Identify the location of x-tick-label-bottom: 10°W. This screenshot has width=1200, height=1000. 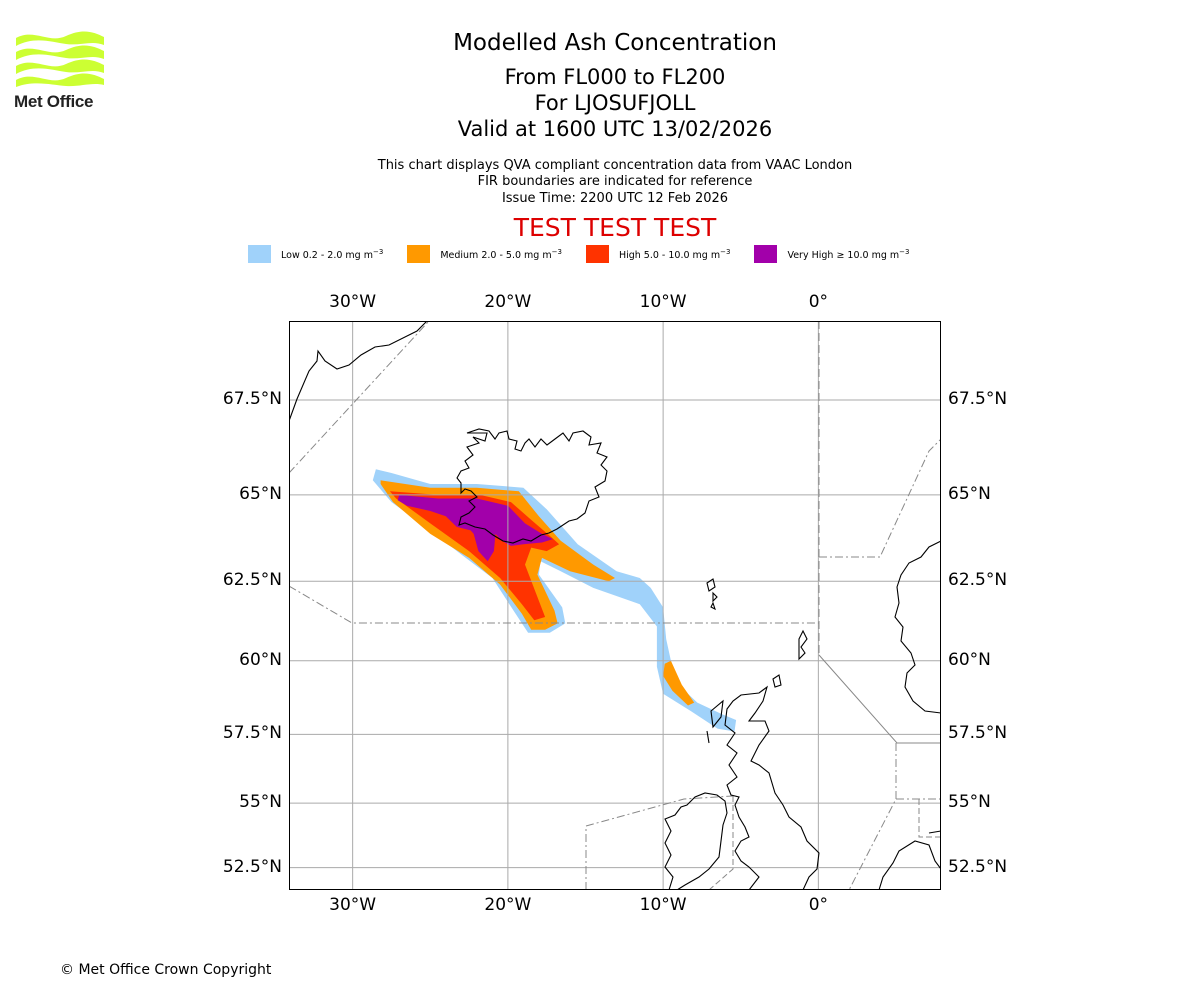
(663, 905).